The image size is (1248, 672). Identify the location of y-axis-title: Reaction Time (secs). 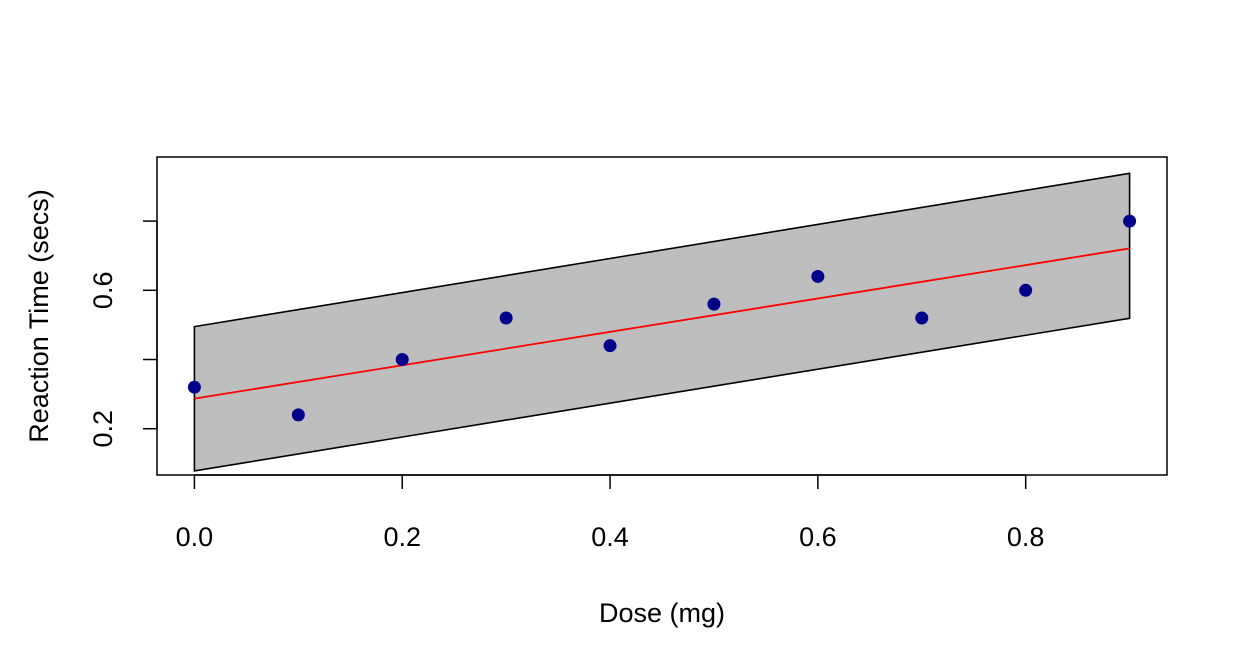
(39, 316).